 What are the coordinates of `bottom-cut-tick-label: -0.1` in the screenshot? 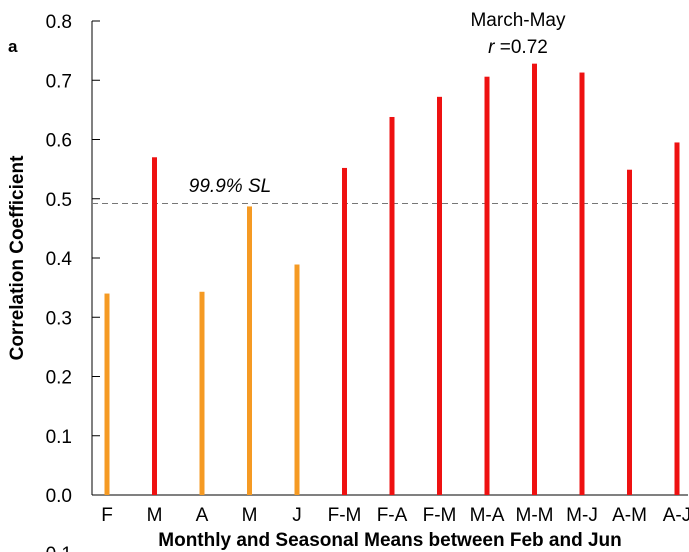 It's located at (55, 548).